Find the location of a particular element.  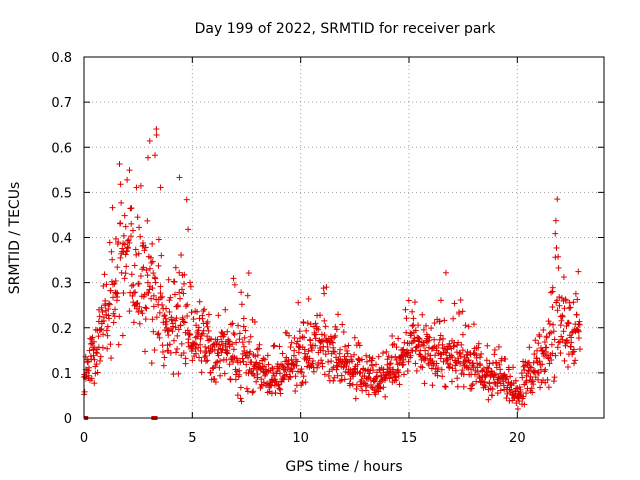

x-tick-label: 10 is located at coordinates (300, 438).